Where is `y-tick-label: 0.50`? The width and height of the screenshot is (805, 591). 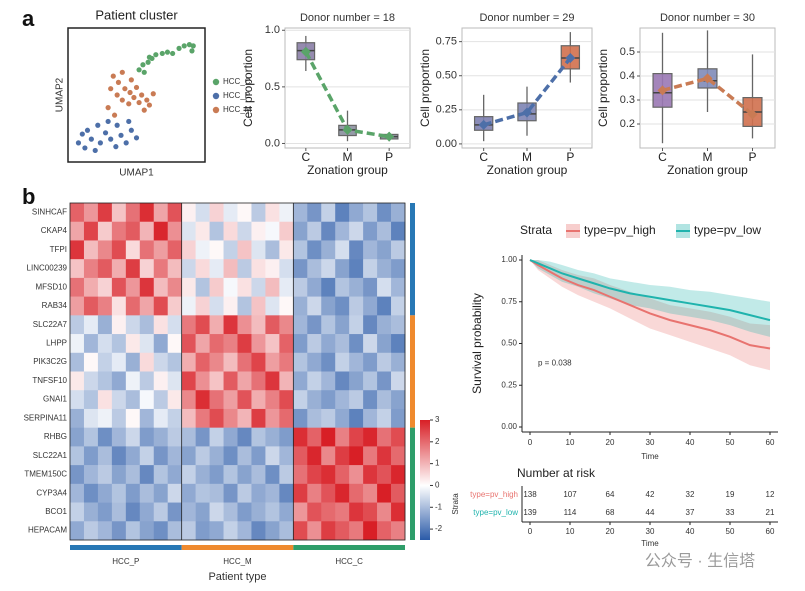 y-tick-label: 0.50 is located at coordinates (509, 343).